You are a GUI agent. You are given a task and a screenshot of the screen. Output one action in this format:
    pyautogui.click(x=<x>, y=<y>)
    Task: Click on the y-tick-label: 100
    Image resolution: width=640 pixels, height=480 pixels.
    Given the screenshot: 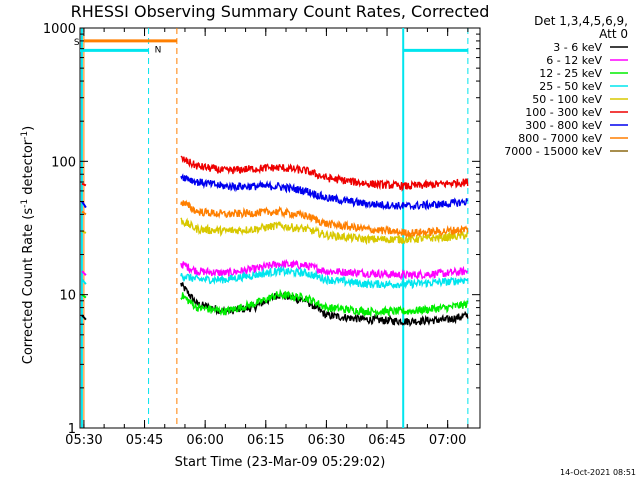 What is the action you would take?
    pyautogui.click(x=63, y=162)
    